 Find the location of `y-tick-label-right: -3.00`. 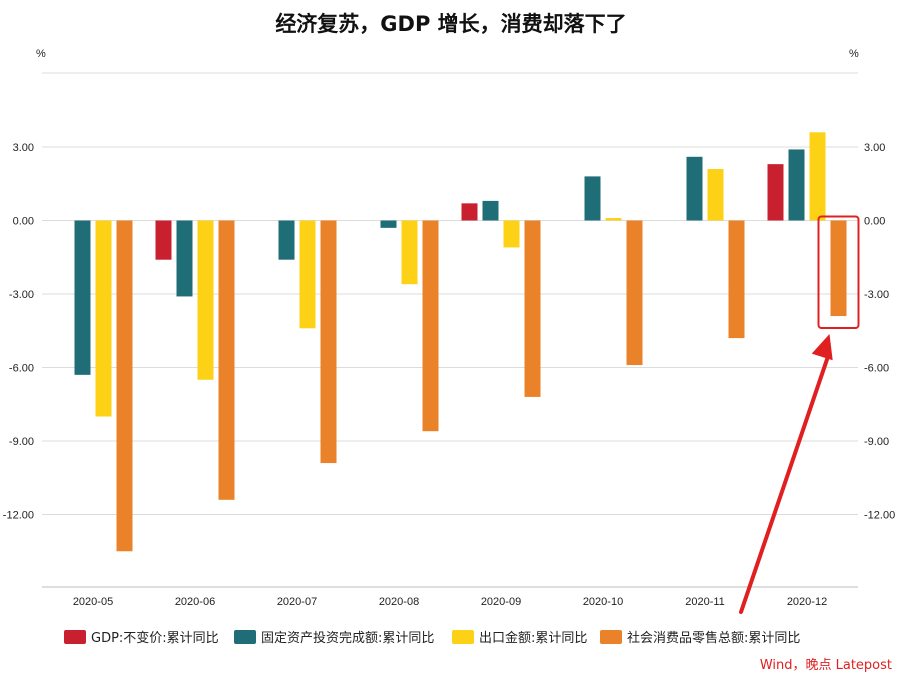

y-tick-label-right: -3.00 is located at coordinates (876, 295).